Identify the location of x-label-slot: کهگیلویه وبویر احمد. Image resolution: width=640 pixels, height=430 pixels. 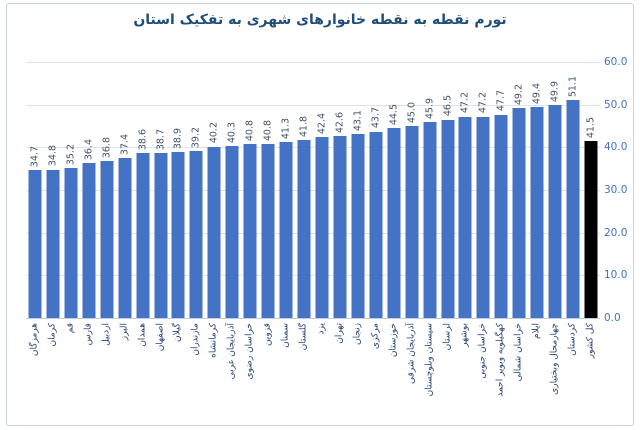
(501, 373).